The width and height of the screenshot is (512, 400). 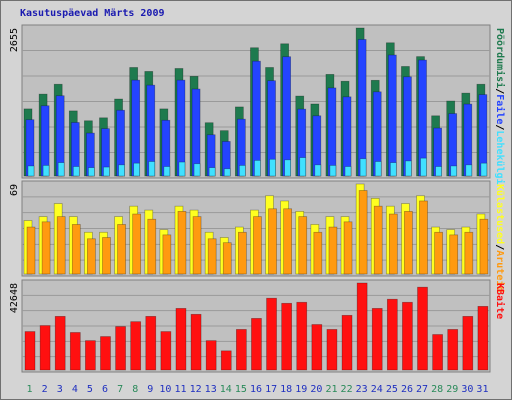 What do you see at coordinates (241, 389) in the screenshot?
I see `x-tick-label: 15` at bounding box center [241, 389].